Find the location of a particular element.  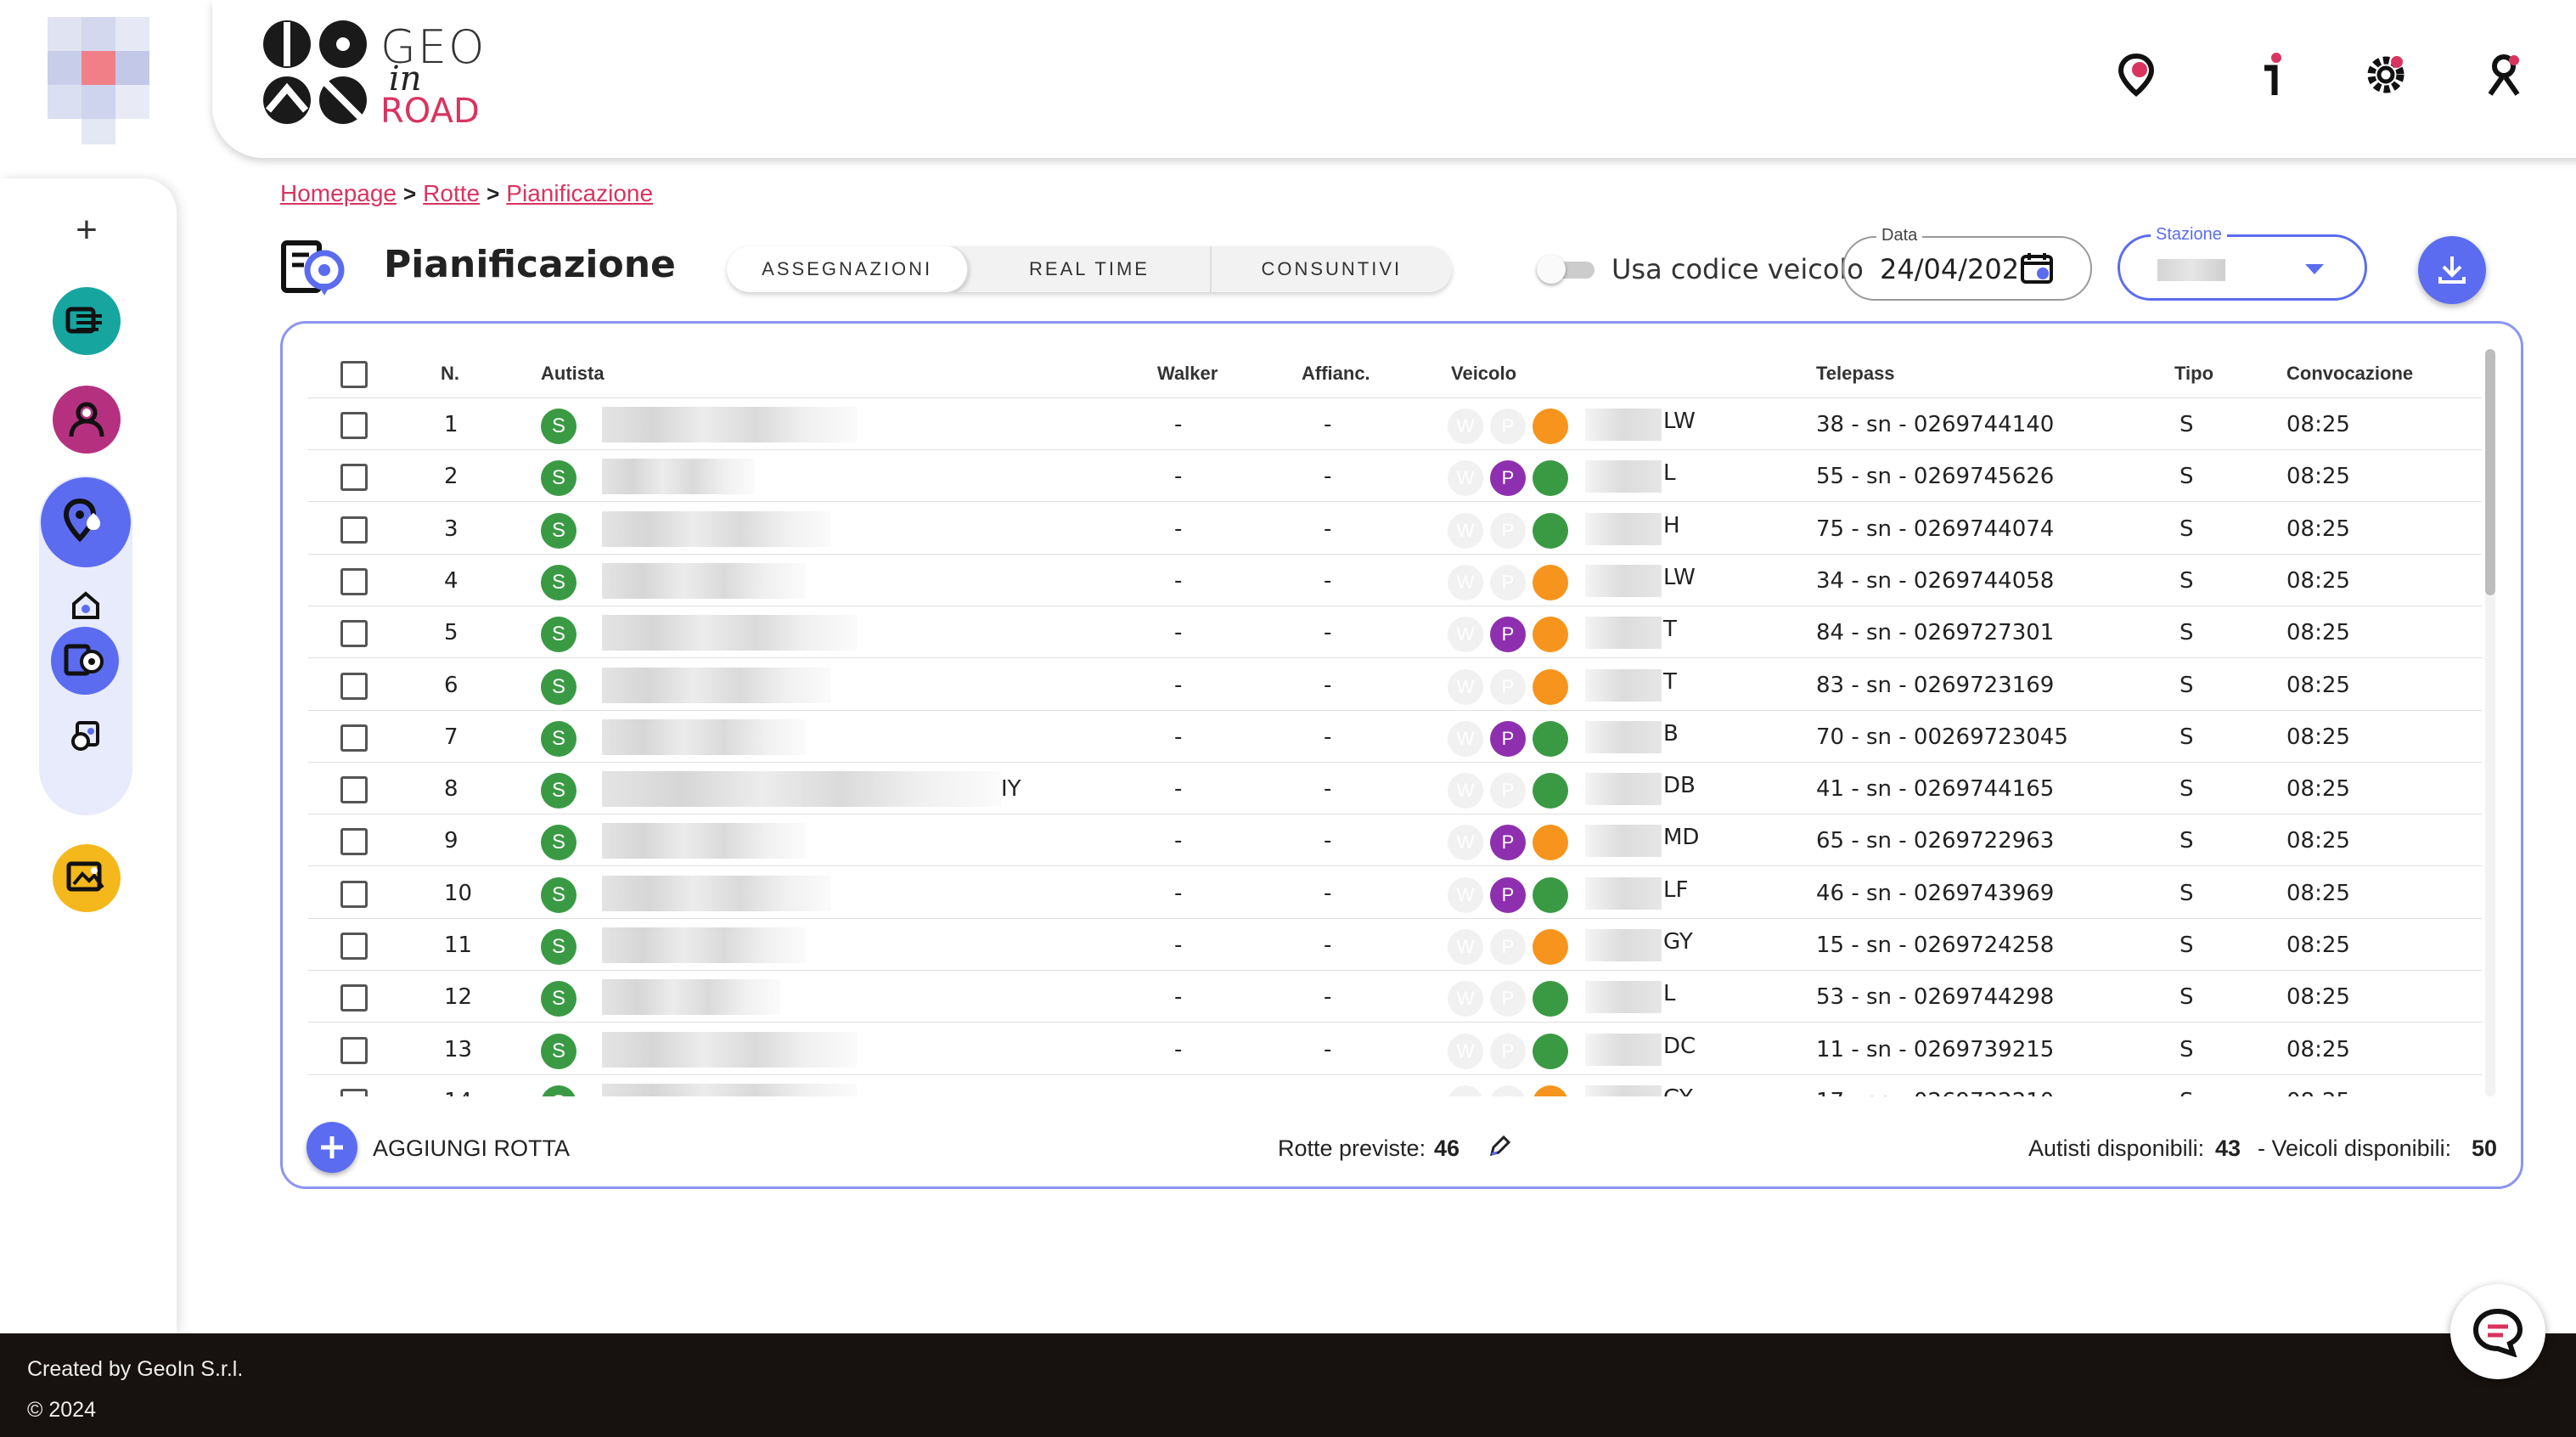

col-walker: Walker is located at coordinates (1187, 373).